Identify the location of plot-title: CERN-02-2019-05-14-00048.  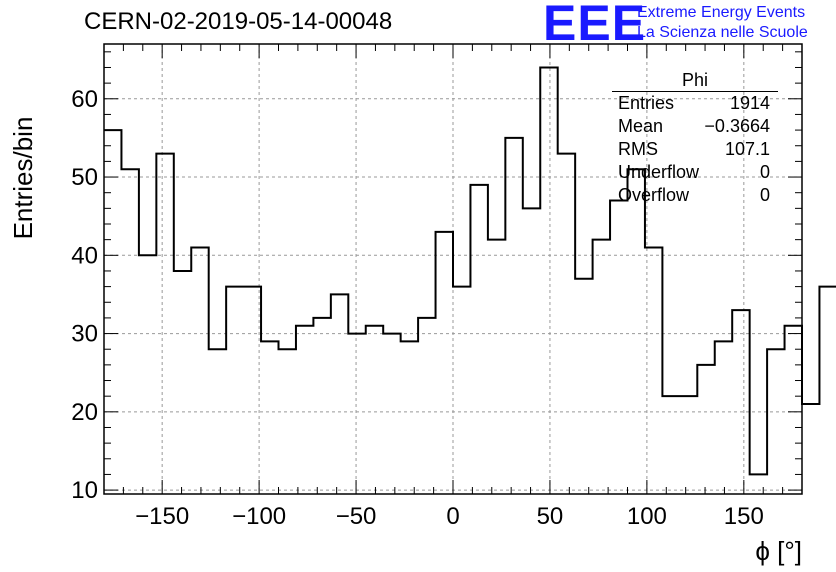
(238, 21).